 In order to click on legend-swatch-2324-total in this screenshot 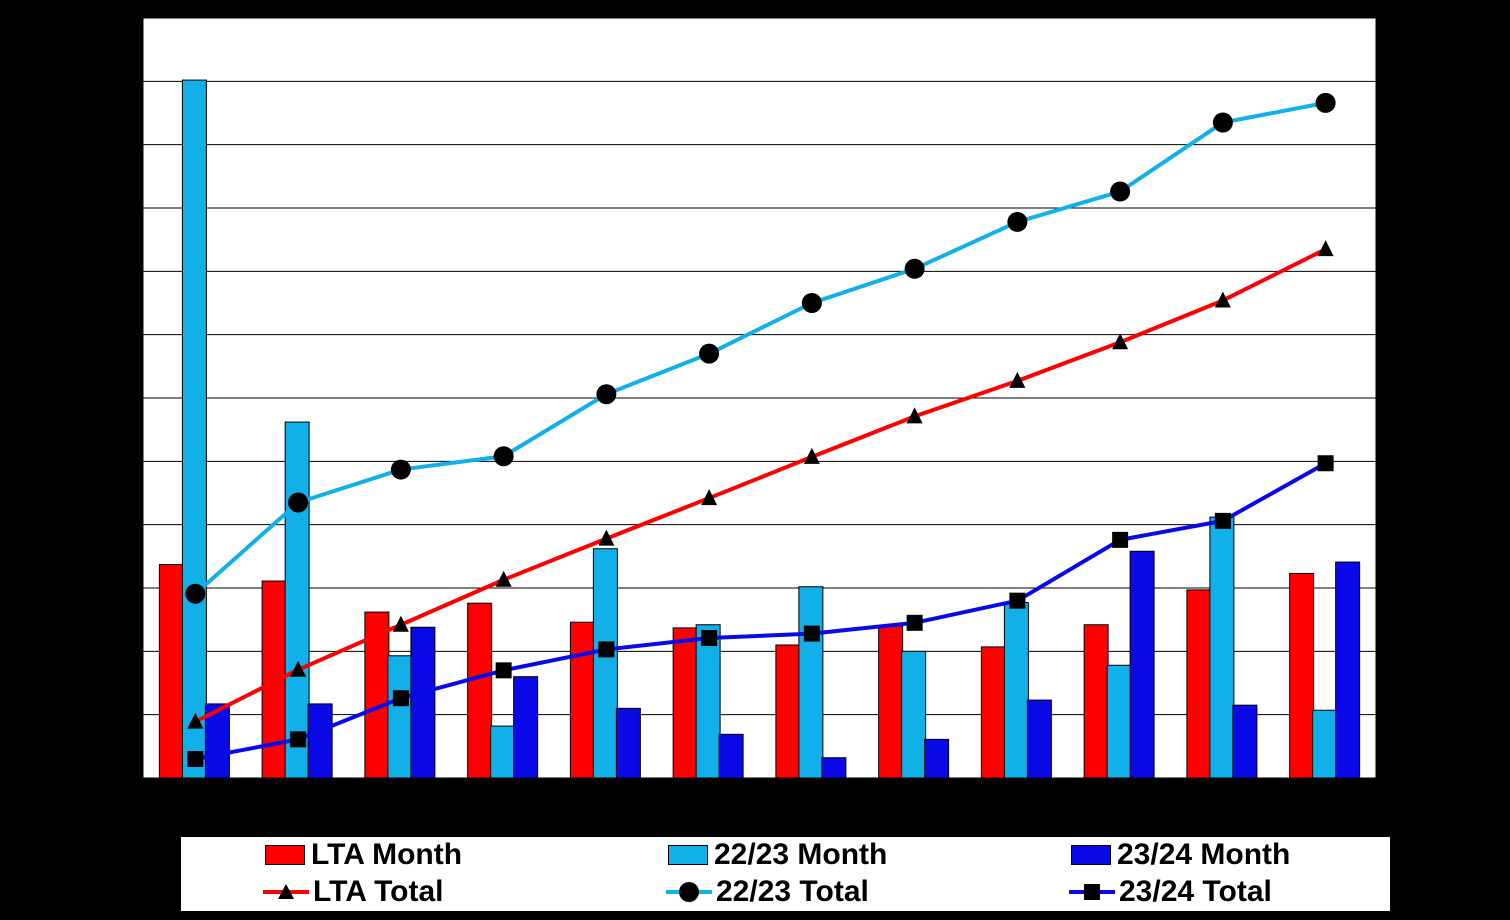, I will do `click(1092, 892)`.